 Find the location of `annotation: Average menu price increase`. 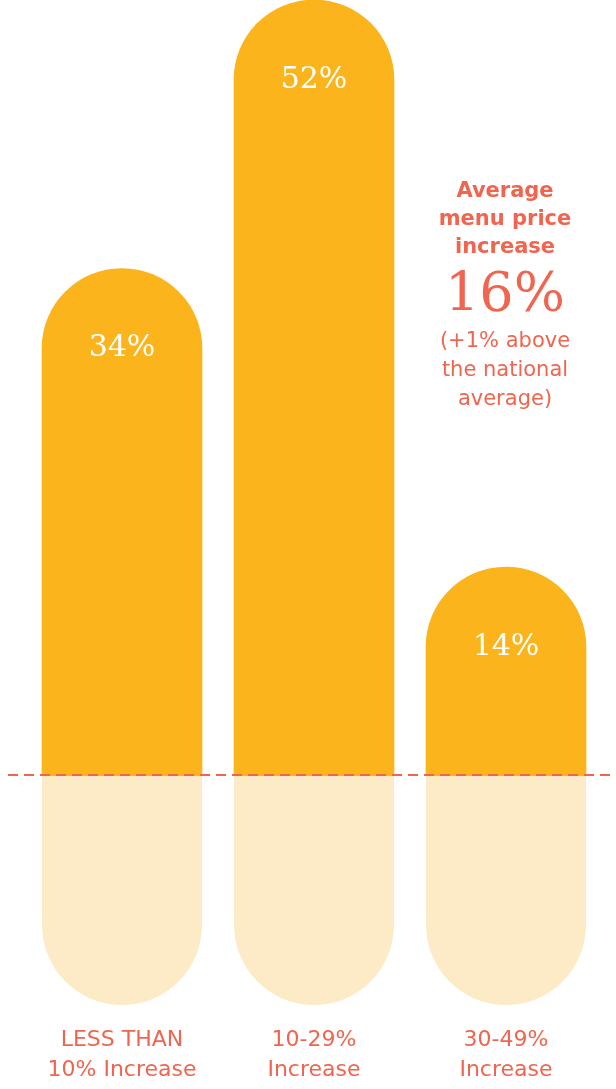

annotation: Average menu price increase is located at coordinates (505, 218).